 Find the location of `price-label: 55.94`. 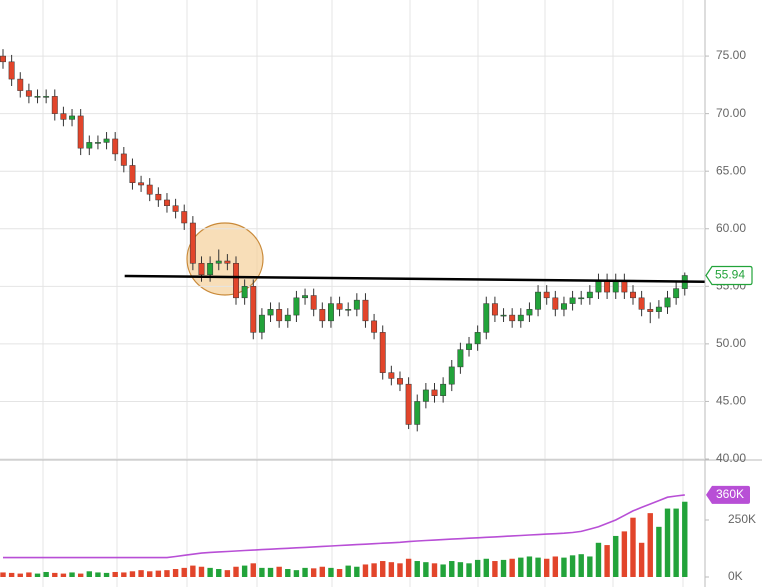

price-label: 55.94 is located at coordinates (730, 275).